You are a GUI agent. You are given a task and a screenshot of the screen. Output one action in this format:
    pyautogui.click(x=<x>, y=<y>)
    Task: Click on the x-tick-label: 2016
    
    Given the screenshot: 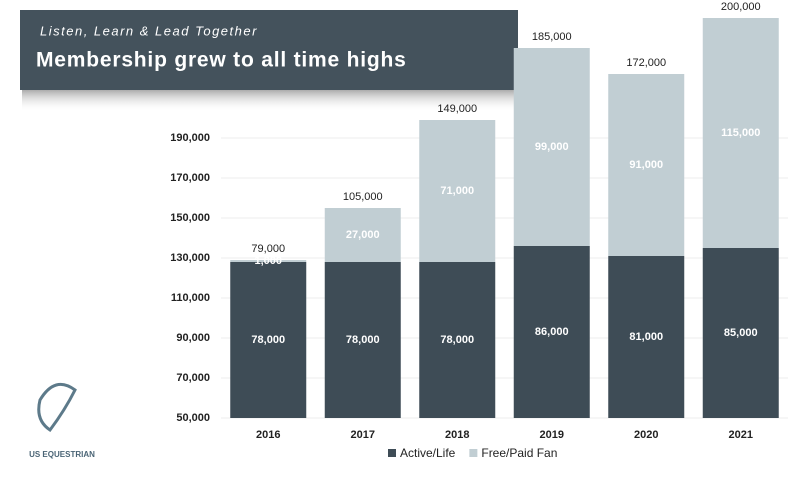 What is the action you would take?
    pyautogui.click(x=268, y=435)
    